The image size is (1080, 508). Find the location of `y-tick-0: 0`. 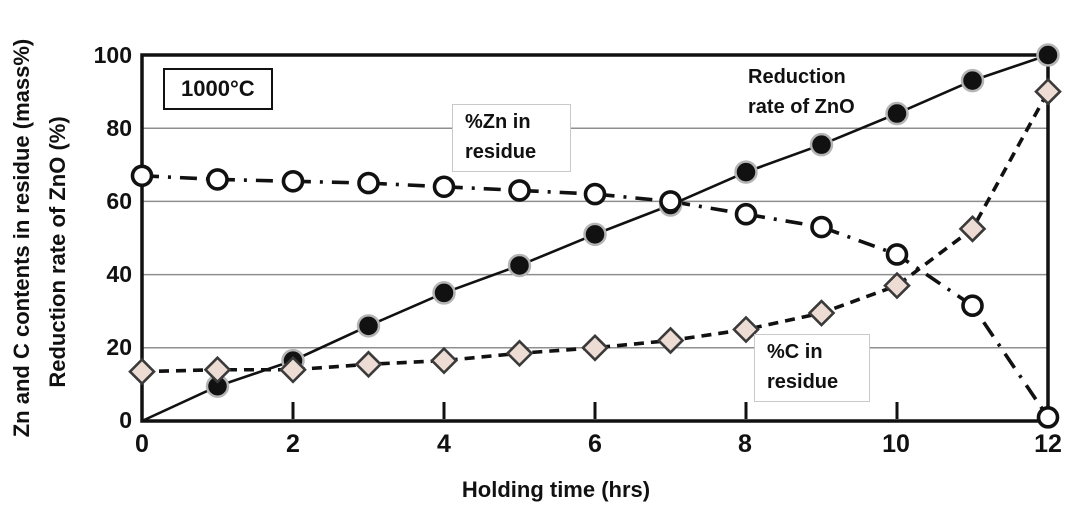

y-tick-0: 0 is located at coordinates (125, 420).